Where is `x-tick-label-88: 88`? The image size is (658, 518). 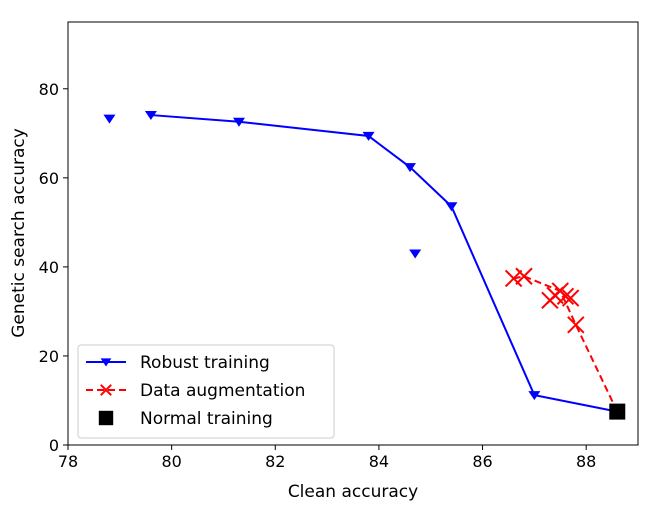 x-tick-label-88: 88 is located at coordinates (586, 461).